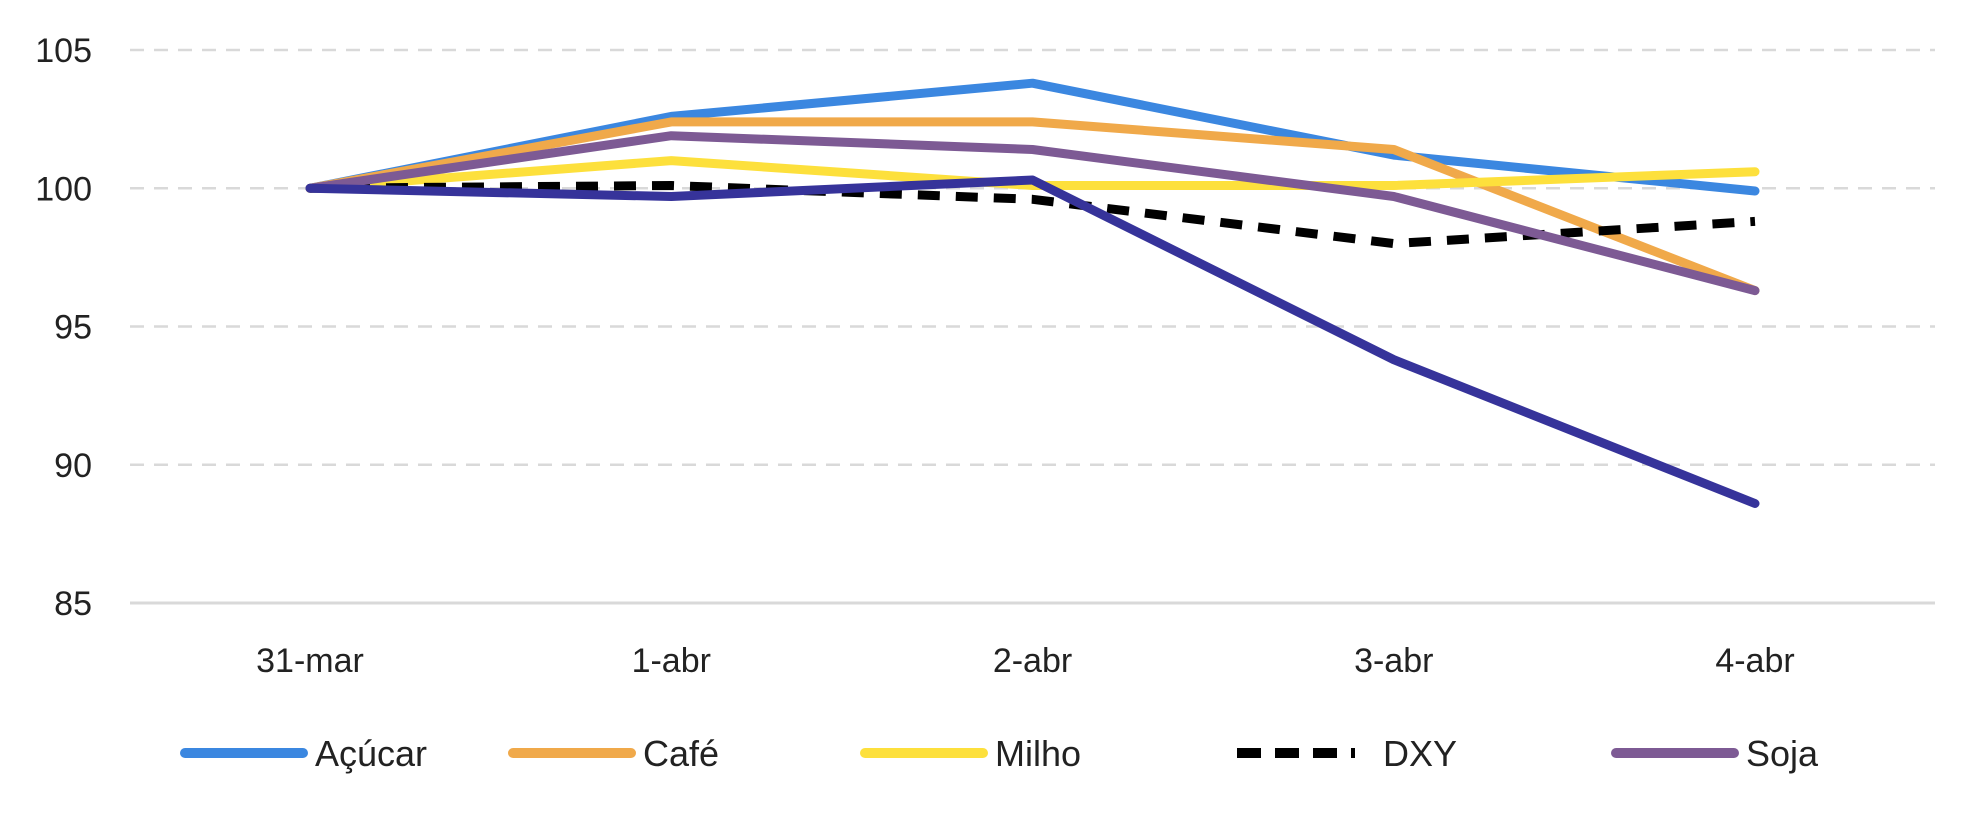  What do you see at coordinates (63, 51) in the screenshot?
I see `y-tick-label: 105` at bounding box center [63, 51].